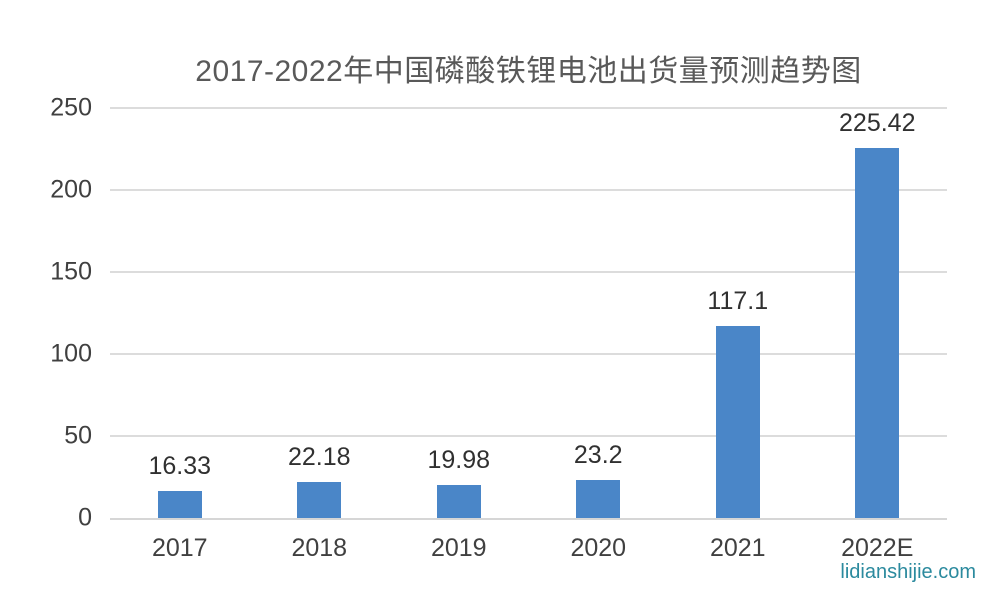 Image resolution: width=1000 pixels, height=600 pixels. What do you see at coordinates (877, 123) in the screenshot?
I see `bar-value-label: 225.42` at bounding box center [877, 123].